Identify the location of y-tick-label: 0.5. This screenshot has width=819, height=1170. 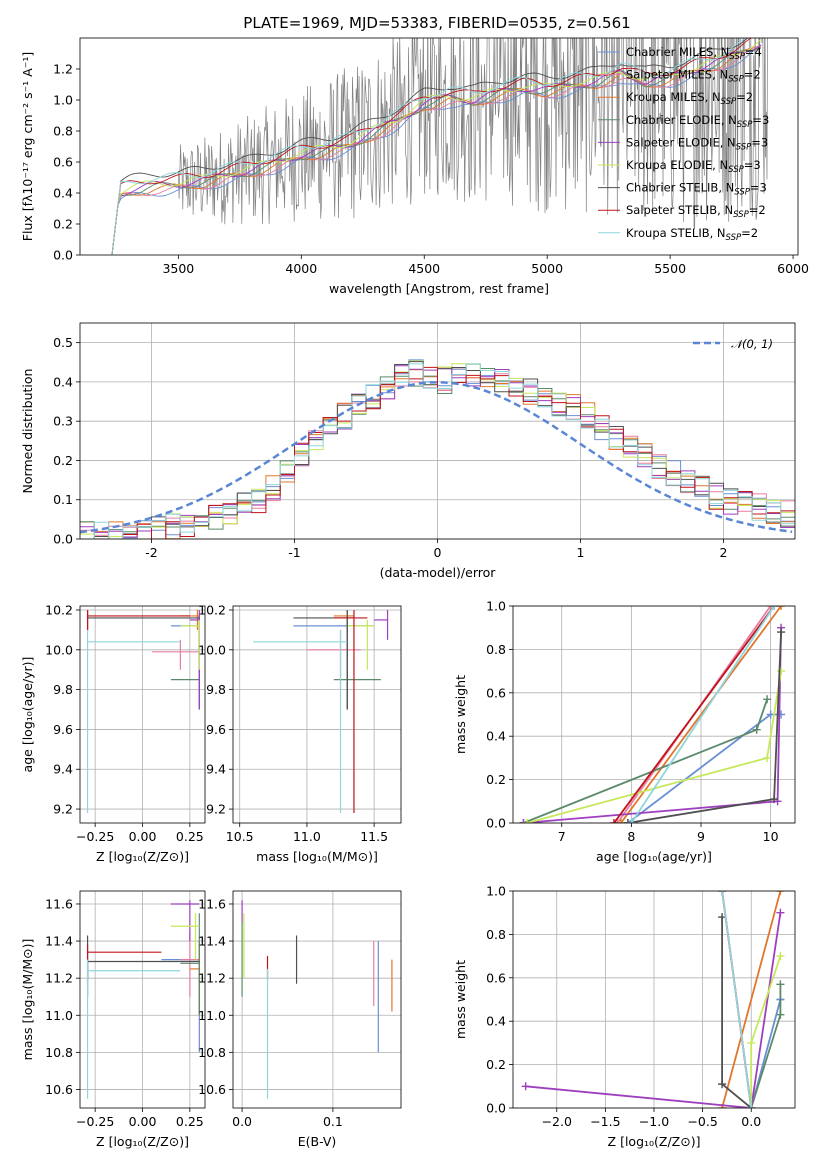
(63, 342).